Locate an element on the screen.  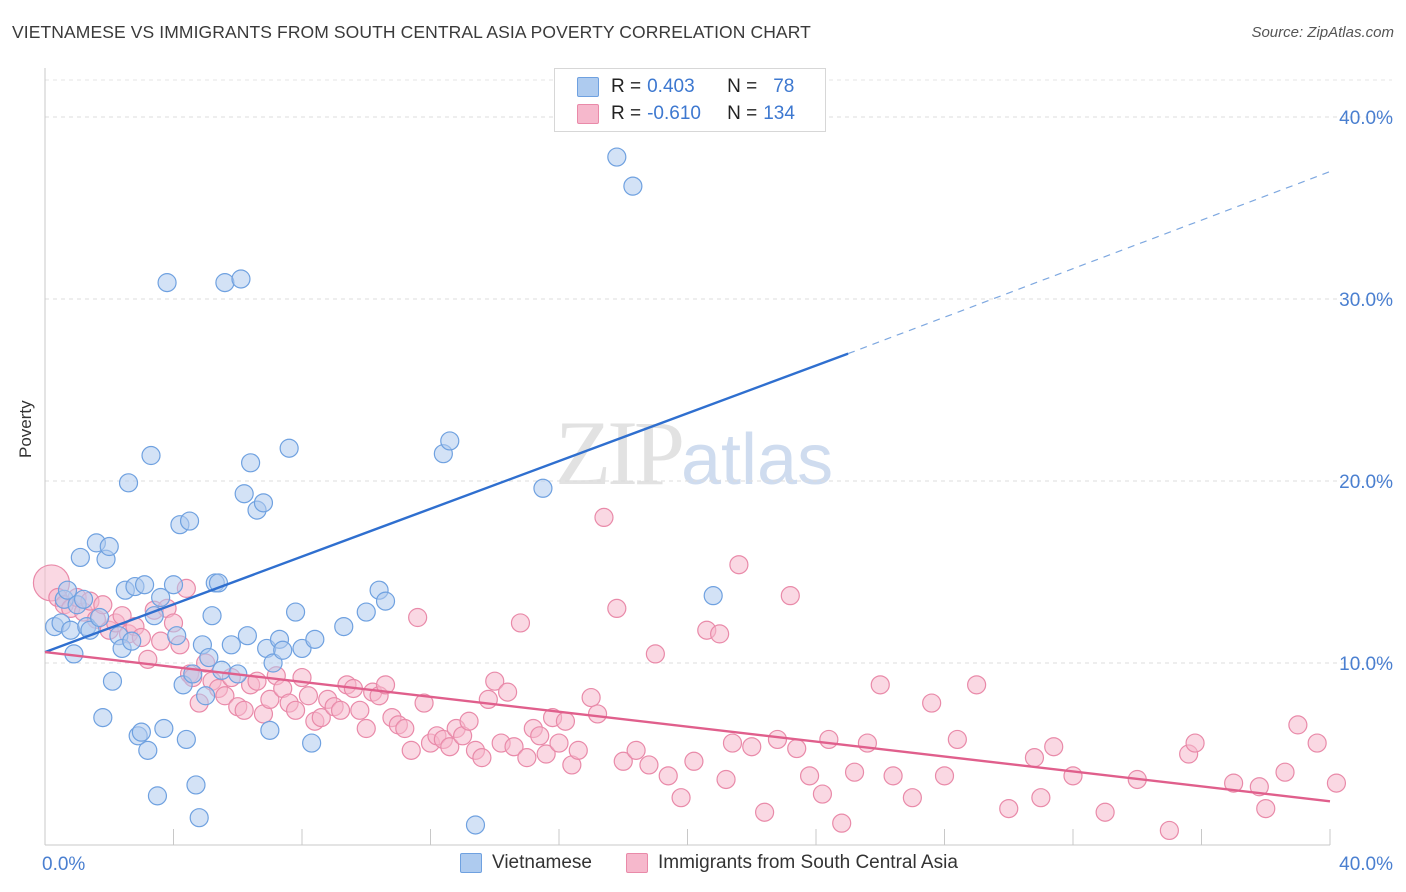
y-tick-label: 20.0% is located at coordinates (1366, 482).